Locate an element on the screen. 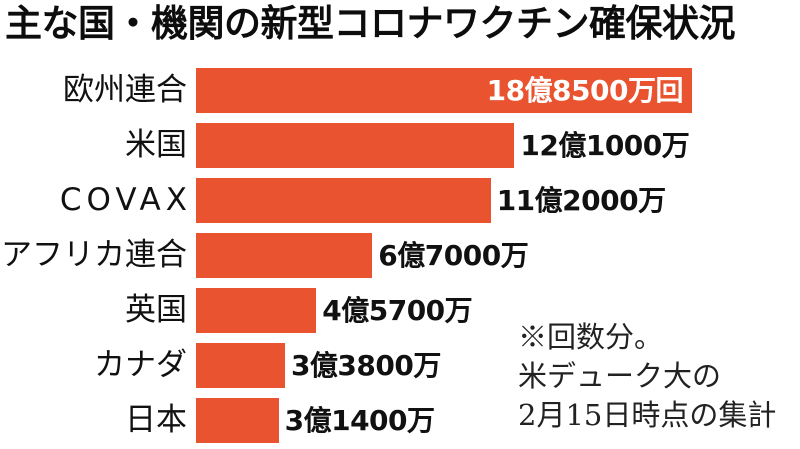  bar-row: 日本 3億1400万 is located at coordinates (400, 420).